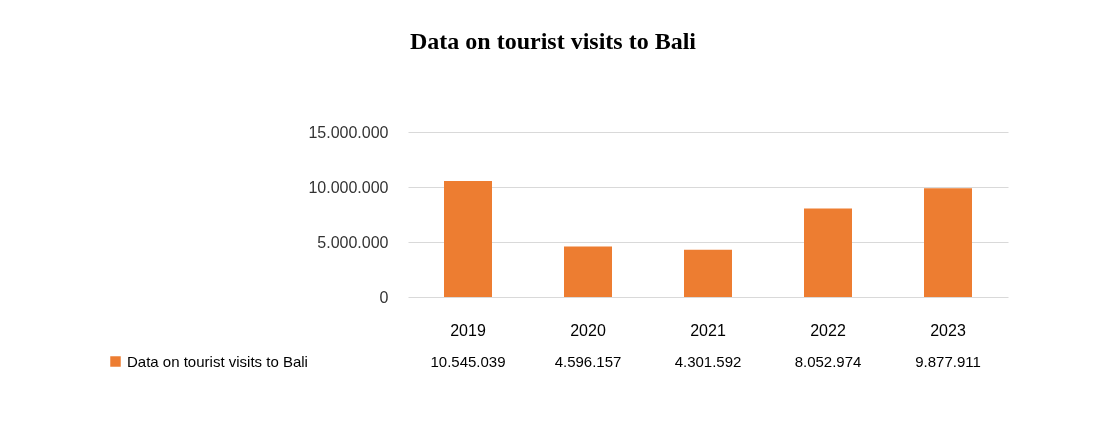  Describe the element at coordinates (553, 41) in the screenshot. I see `chart-title: Data on tourist visits to Bali` at that location.